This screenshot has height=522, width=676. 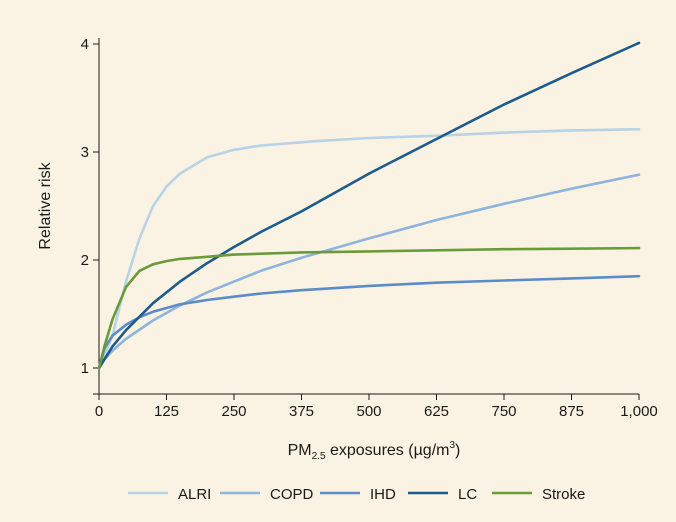 I want to click on y-tick-label: 2, so click(x=85, y=260).